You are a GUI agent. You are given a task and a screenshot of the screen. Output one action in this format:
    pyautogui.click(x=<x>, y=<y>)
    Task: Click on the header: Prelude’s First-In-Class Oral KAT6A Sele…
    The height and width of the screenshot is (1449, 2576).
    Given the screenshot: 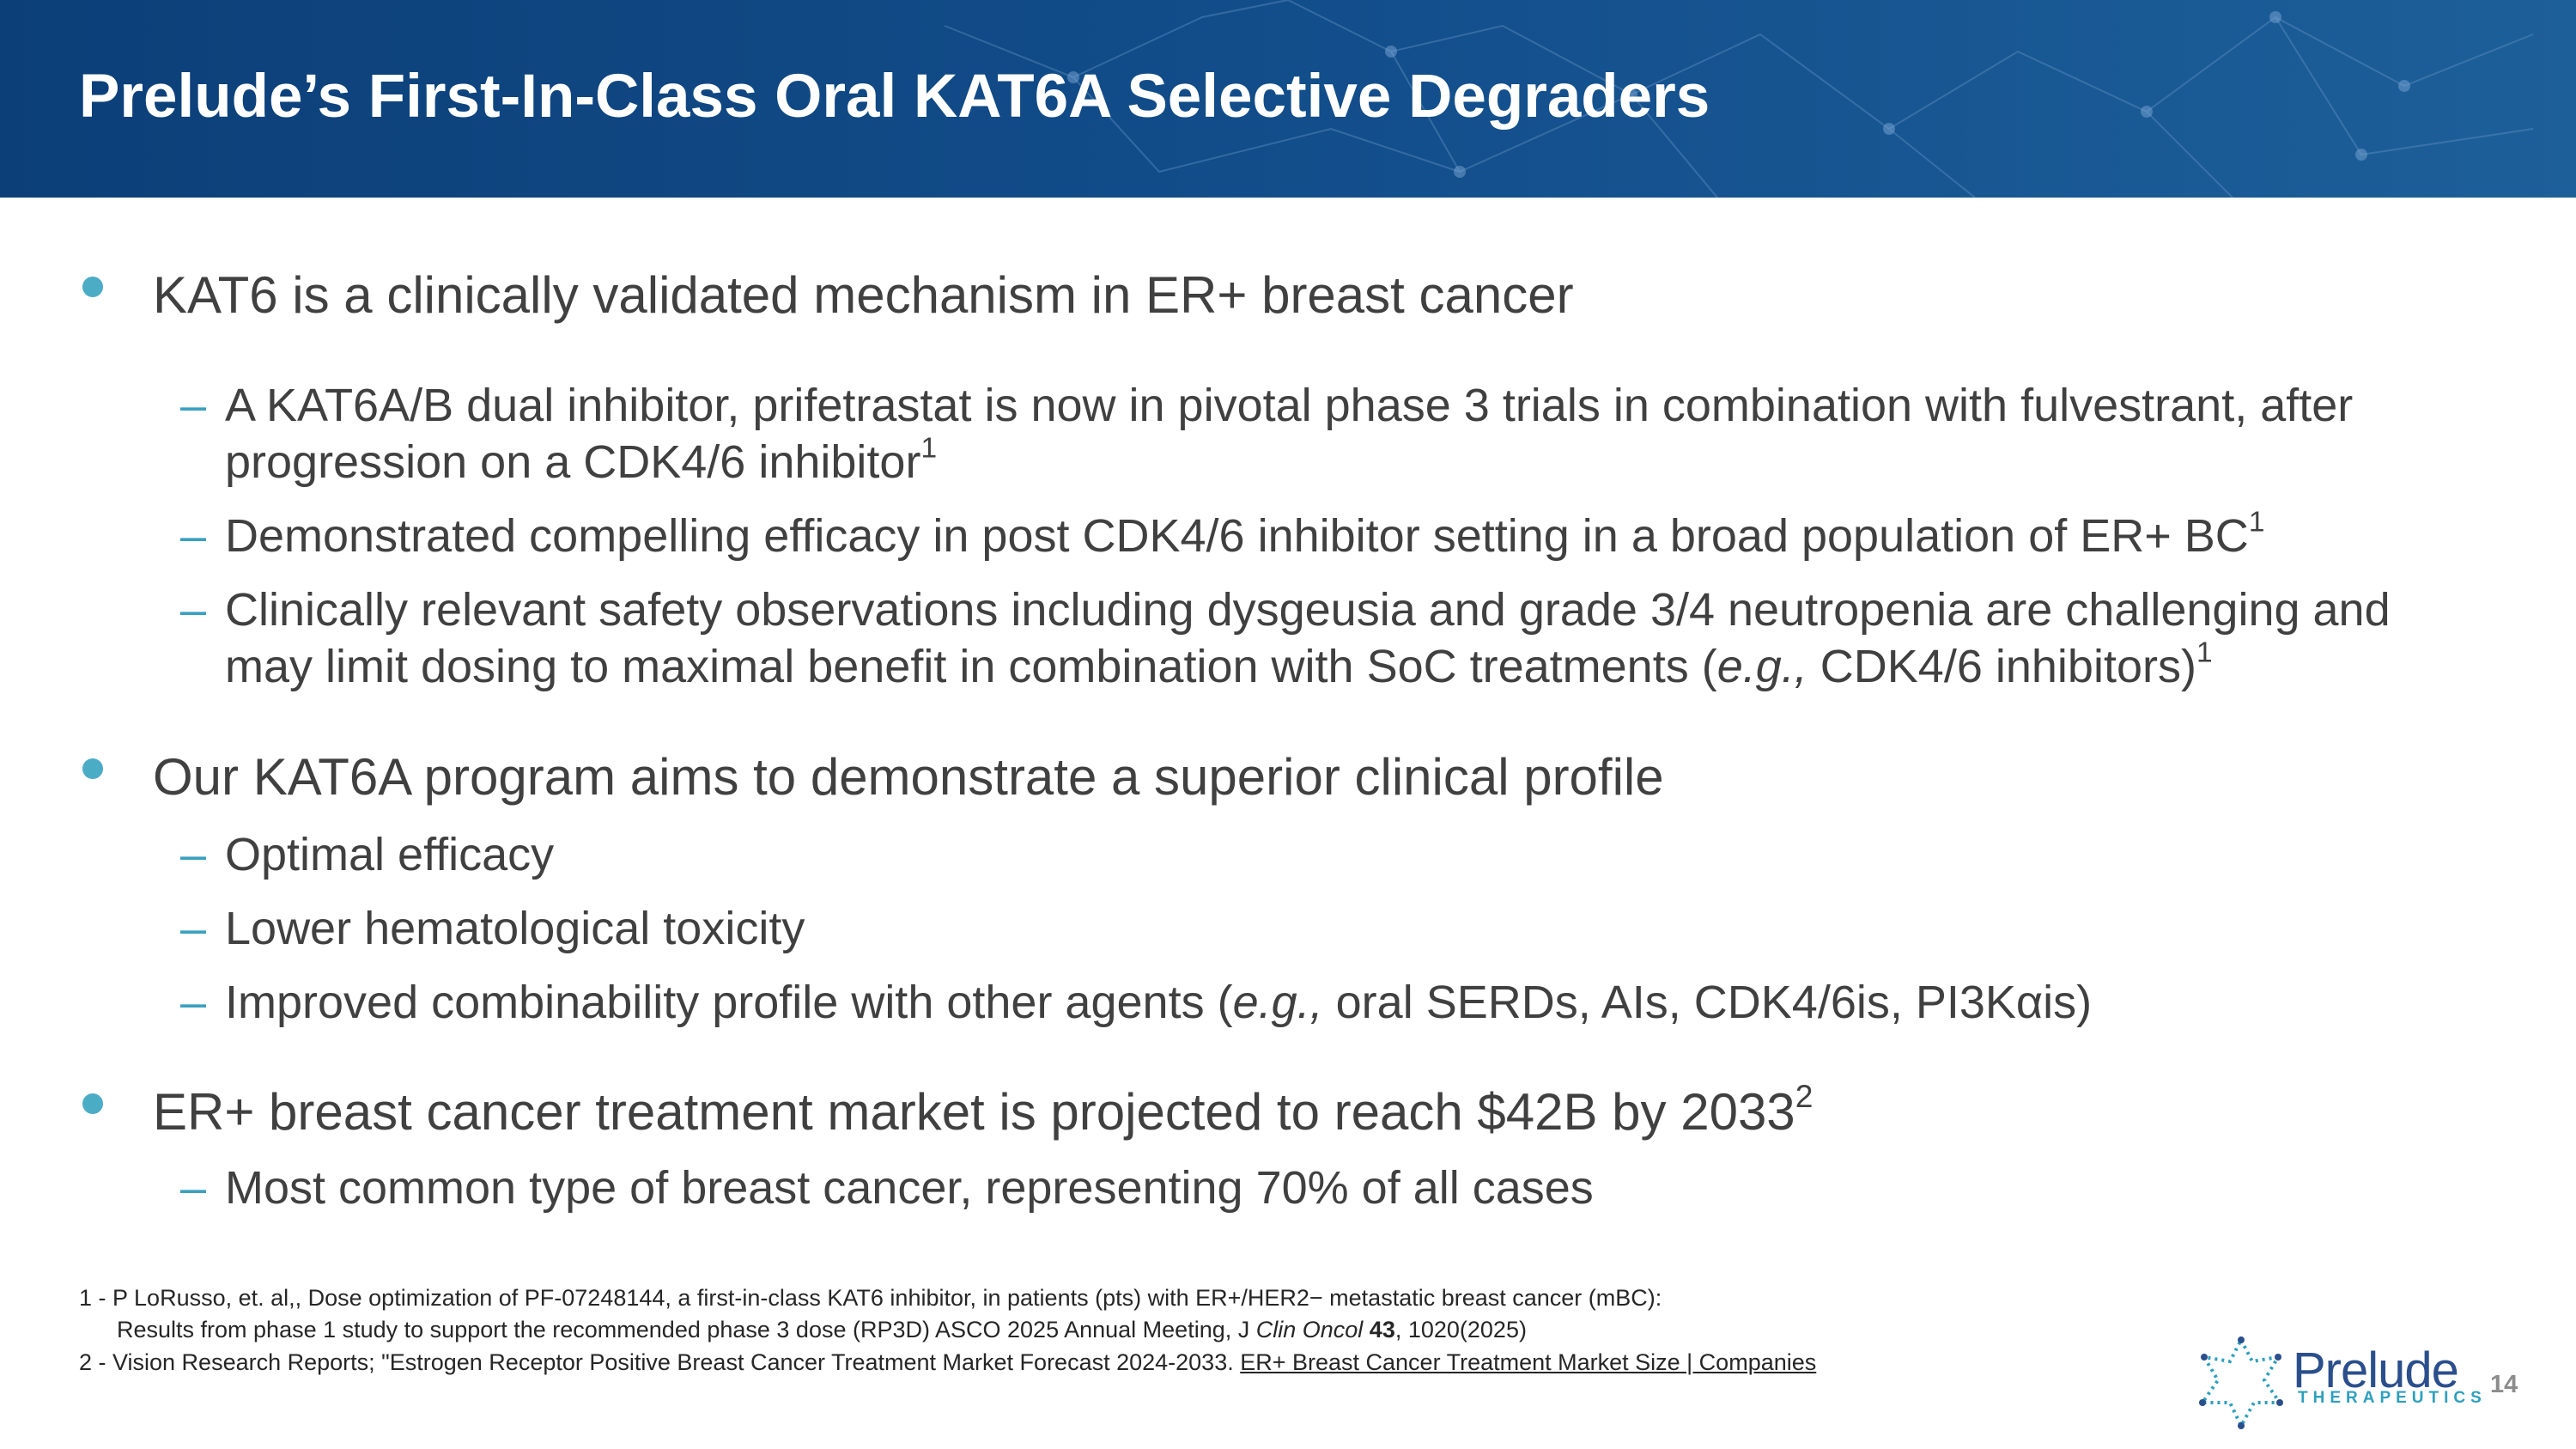 What is the action you would take?
    pyautogui.click(x=1288, y=99)
    